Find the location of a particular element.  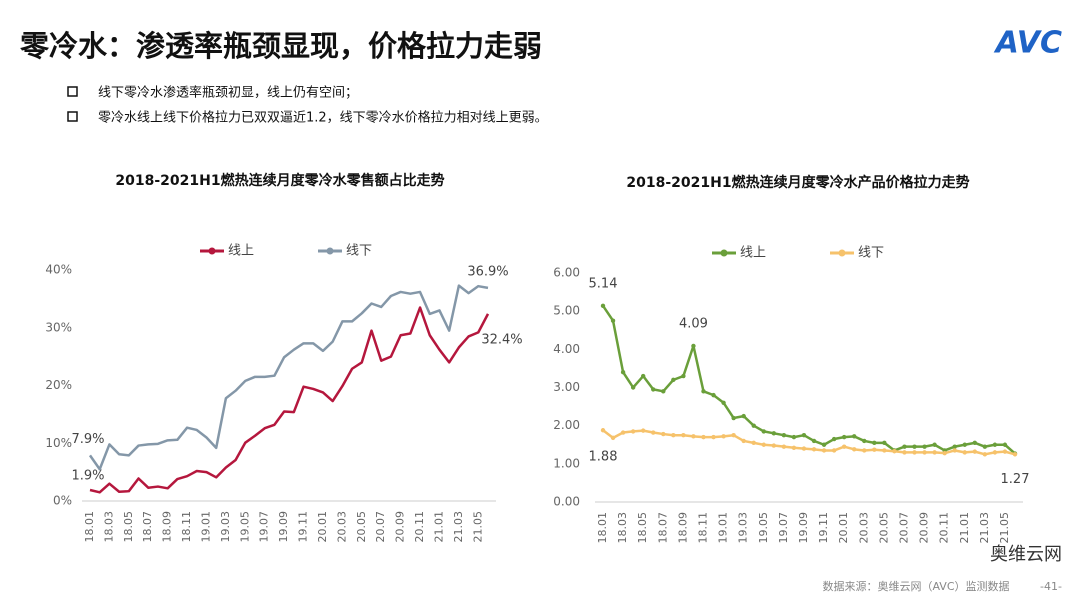

logo: AVC is located at coordinates (1028, 43).